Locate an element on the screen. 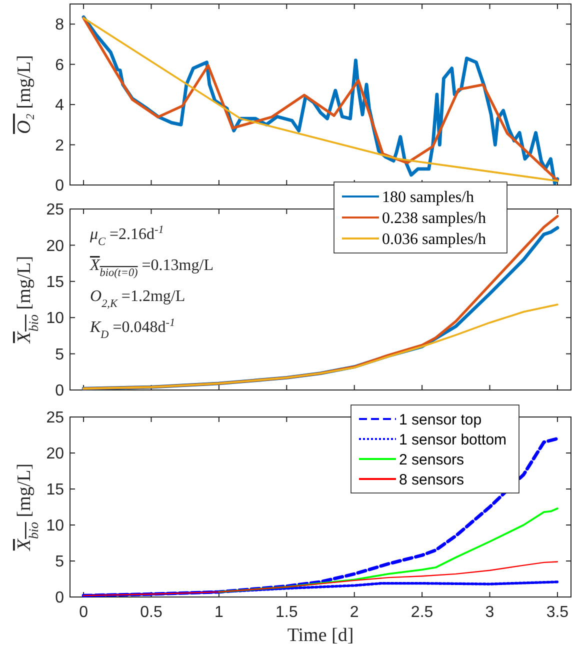 The width and height of the screenshot is (574, 651). x-tick-label: 0 is located at coordinates (83, 612).